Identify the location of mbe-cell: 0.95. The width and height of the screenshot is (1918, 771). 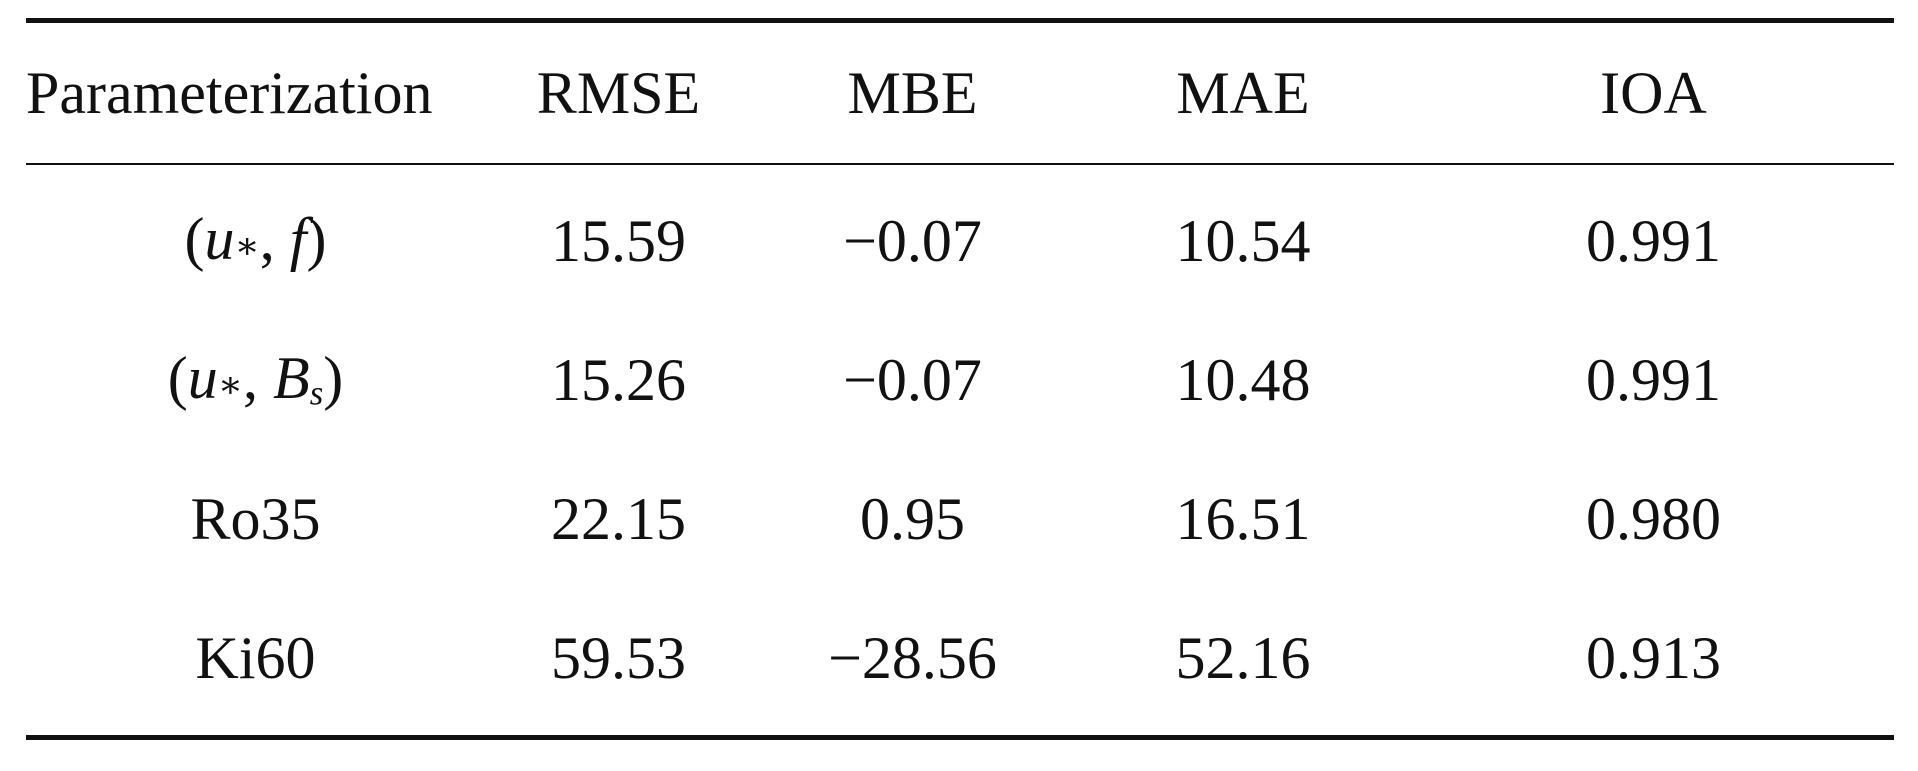
(912, 518).